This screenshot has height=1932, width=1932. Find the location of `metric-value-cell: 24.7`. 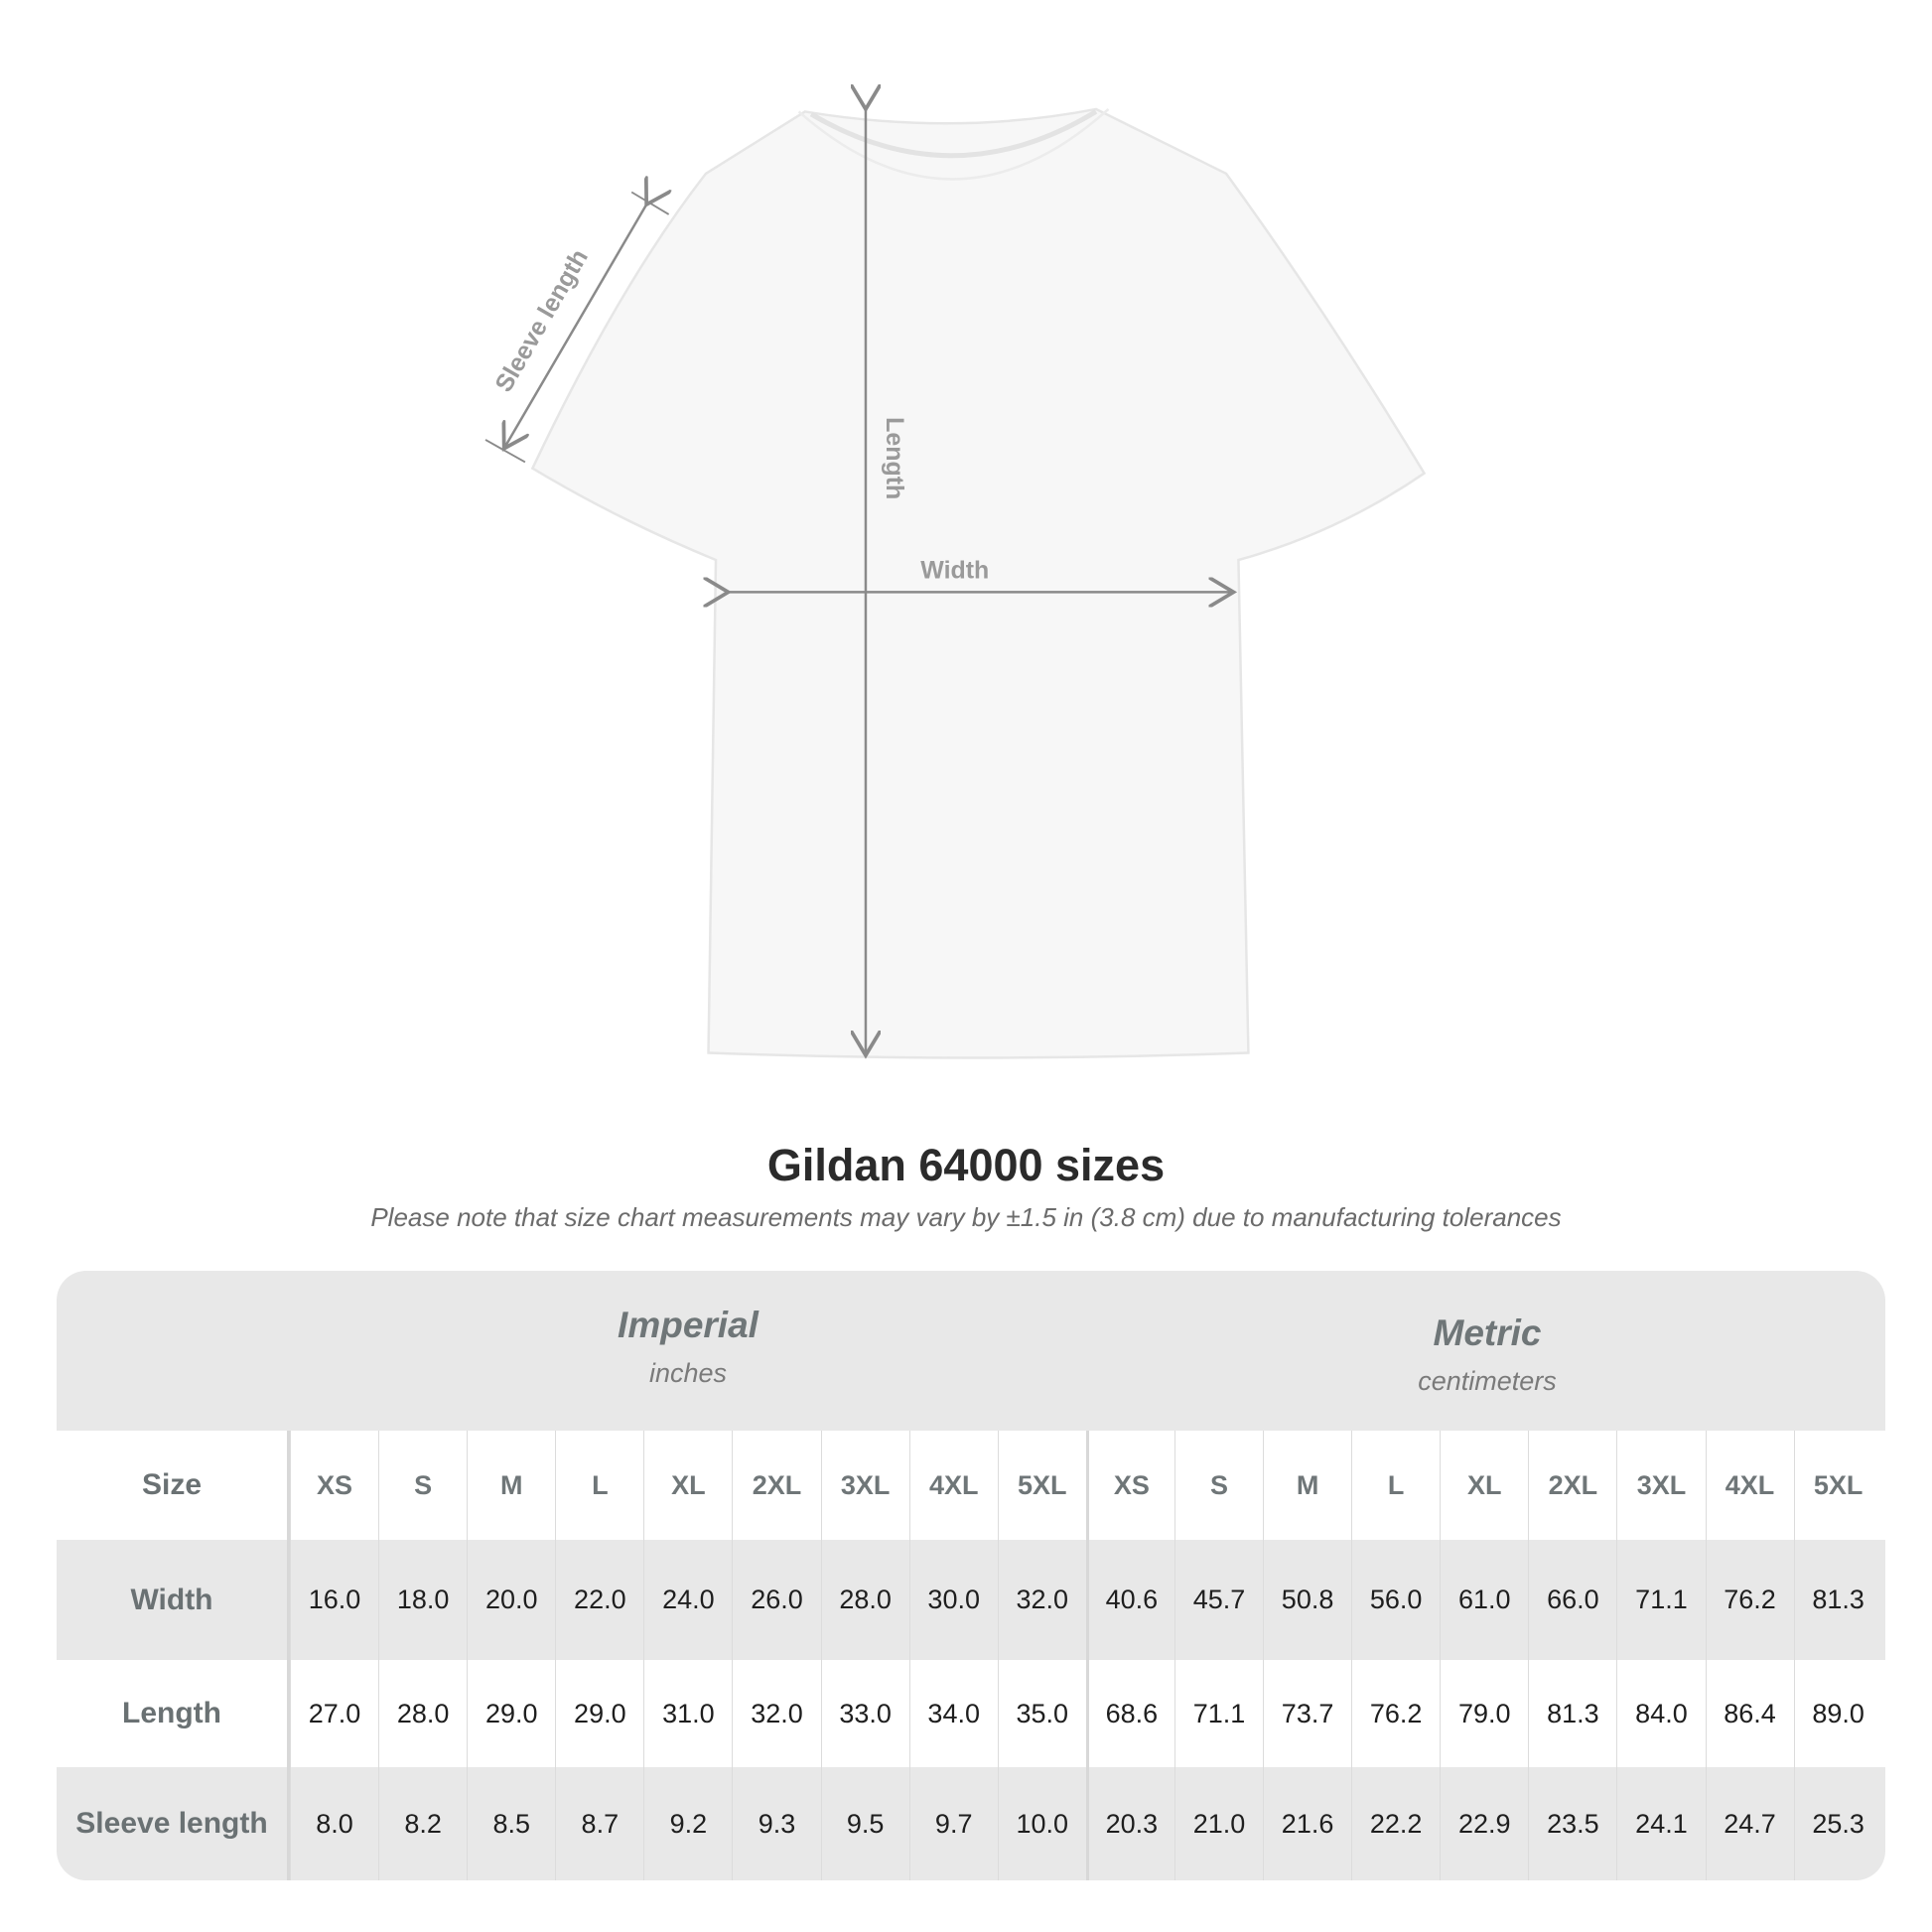

metric-value-cell: 24.7 is located at coordinates (1749, 1823).